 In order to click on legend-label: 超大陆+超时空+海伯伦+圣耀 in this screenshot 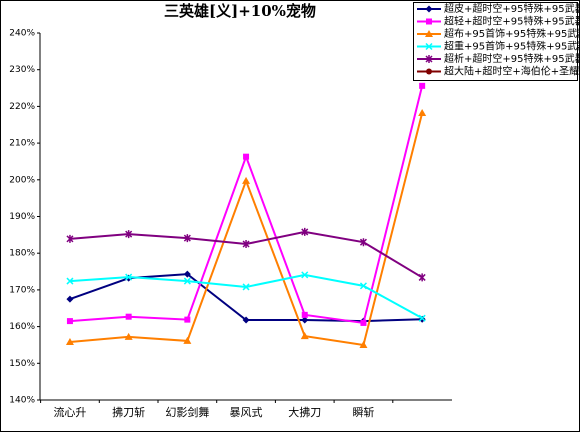, I will do `click(511, 71)`.